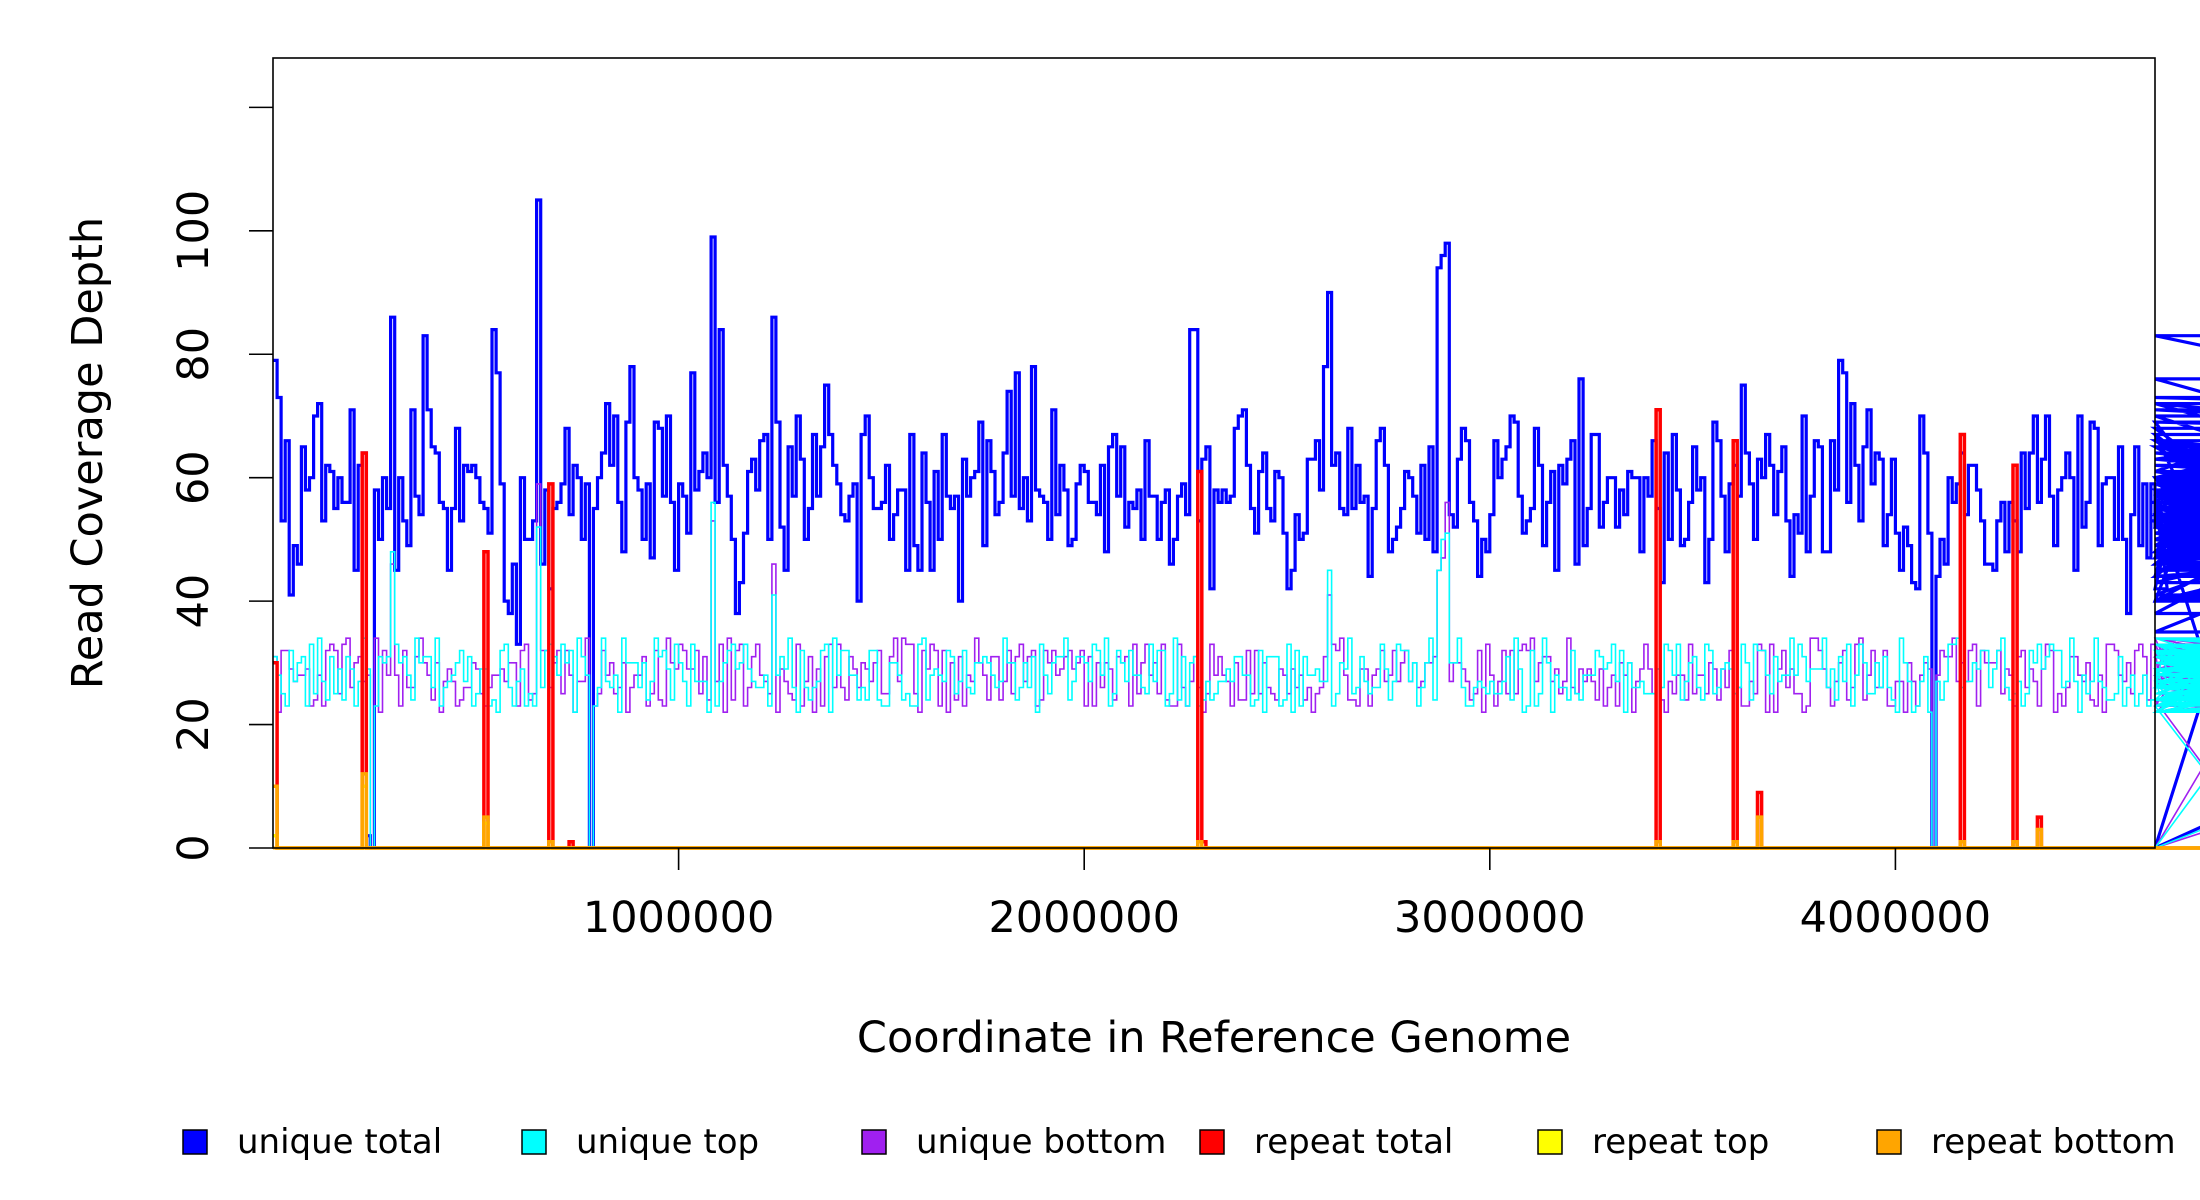 Image resolution: width=2200 pixels, height=1200 pixels. What do you see at coordinates (679, 918) in the screenshot?
I see `x-tick-label: 1000000` at bounding box center [679, 918].